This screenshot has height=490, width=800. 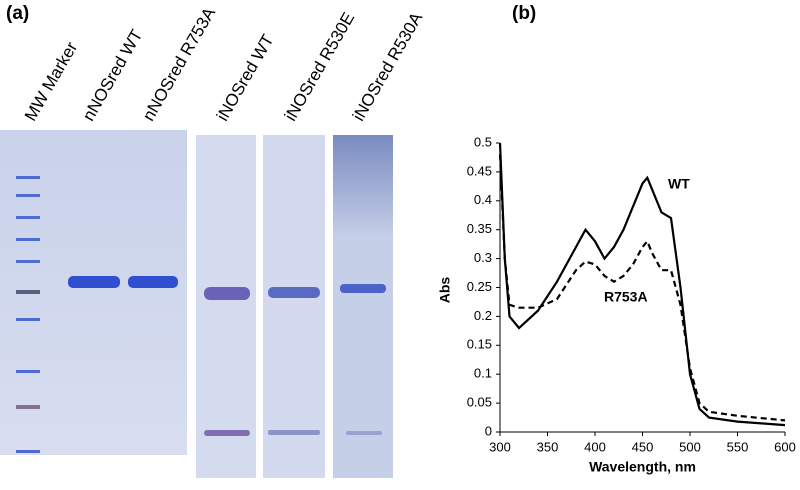 What do you see at coordinates (479, 344) in the screenshot?
I see `y-tick-label: 0.15` at bounding box center [479, 344].